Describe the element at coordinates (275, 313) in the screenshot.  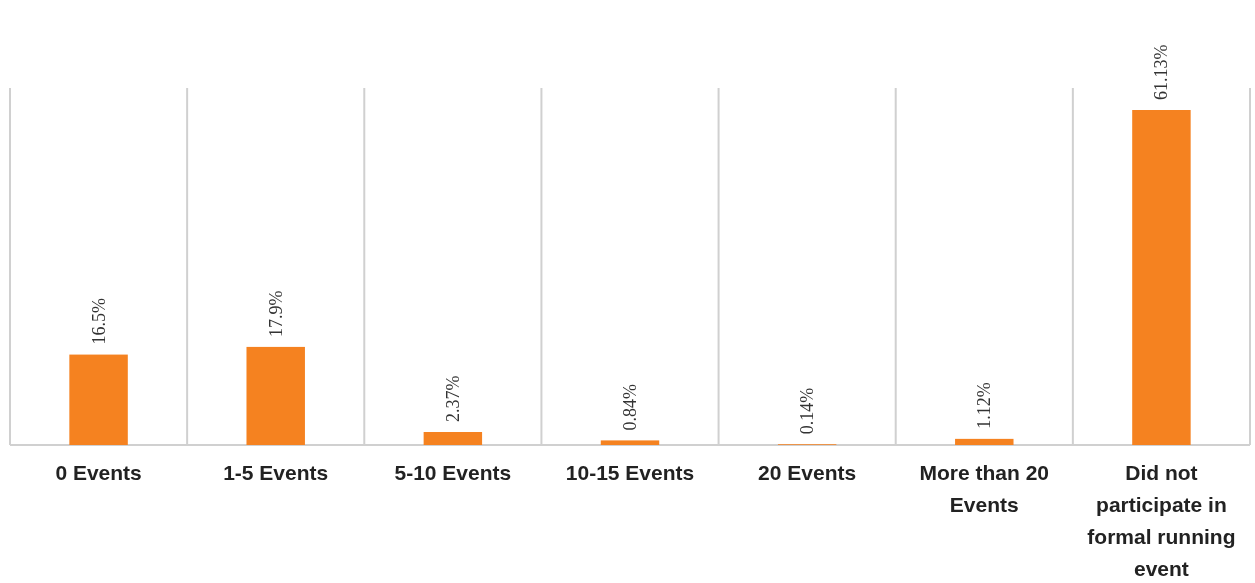
I see `data-label: 17.9%` at that location.